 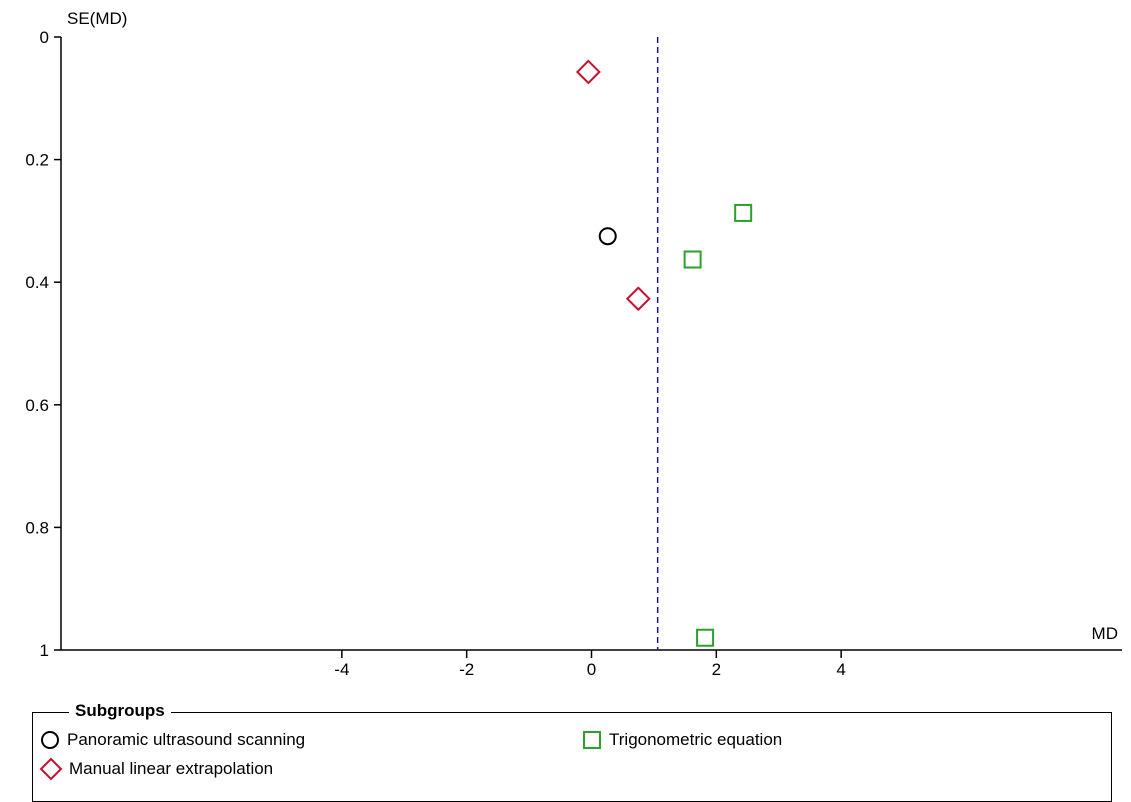 What do you see at coordinates (607, 236) in the screenshot?
I see `data-point-circle` at bounding box center [607, 236].